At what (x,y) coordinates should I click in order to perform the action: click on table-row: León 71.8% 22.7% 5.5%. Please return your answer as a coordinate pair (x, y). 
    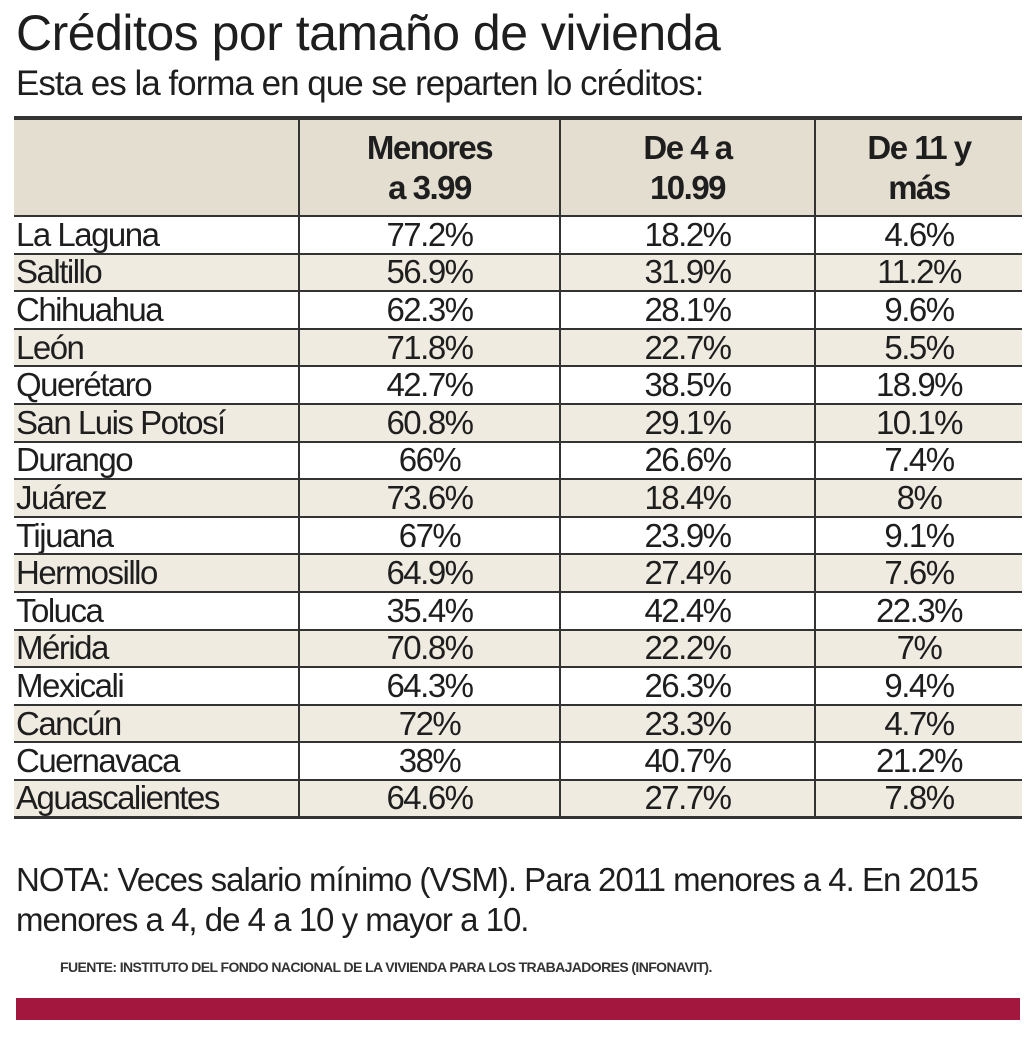
    Looking at the image, I should click on (518, 347).